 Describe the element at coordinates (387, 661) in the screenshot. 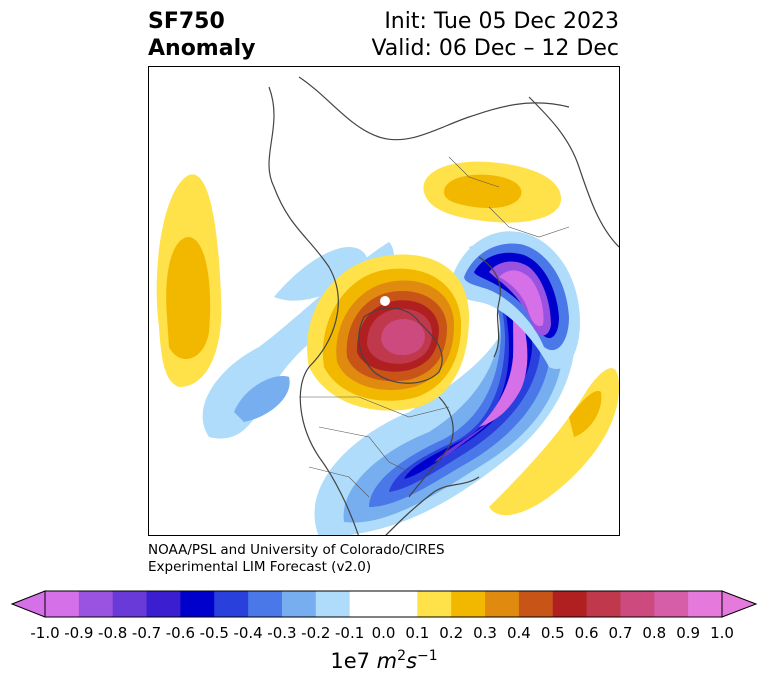

I see `units-m: m` at that location.